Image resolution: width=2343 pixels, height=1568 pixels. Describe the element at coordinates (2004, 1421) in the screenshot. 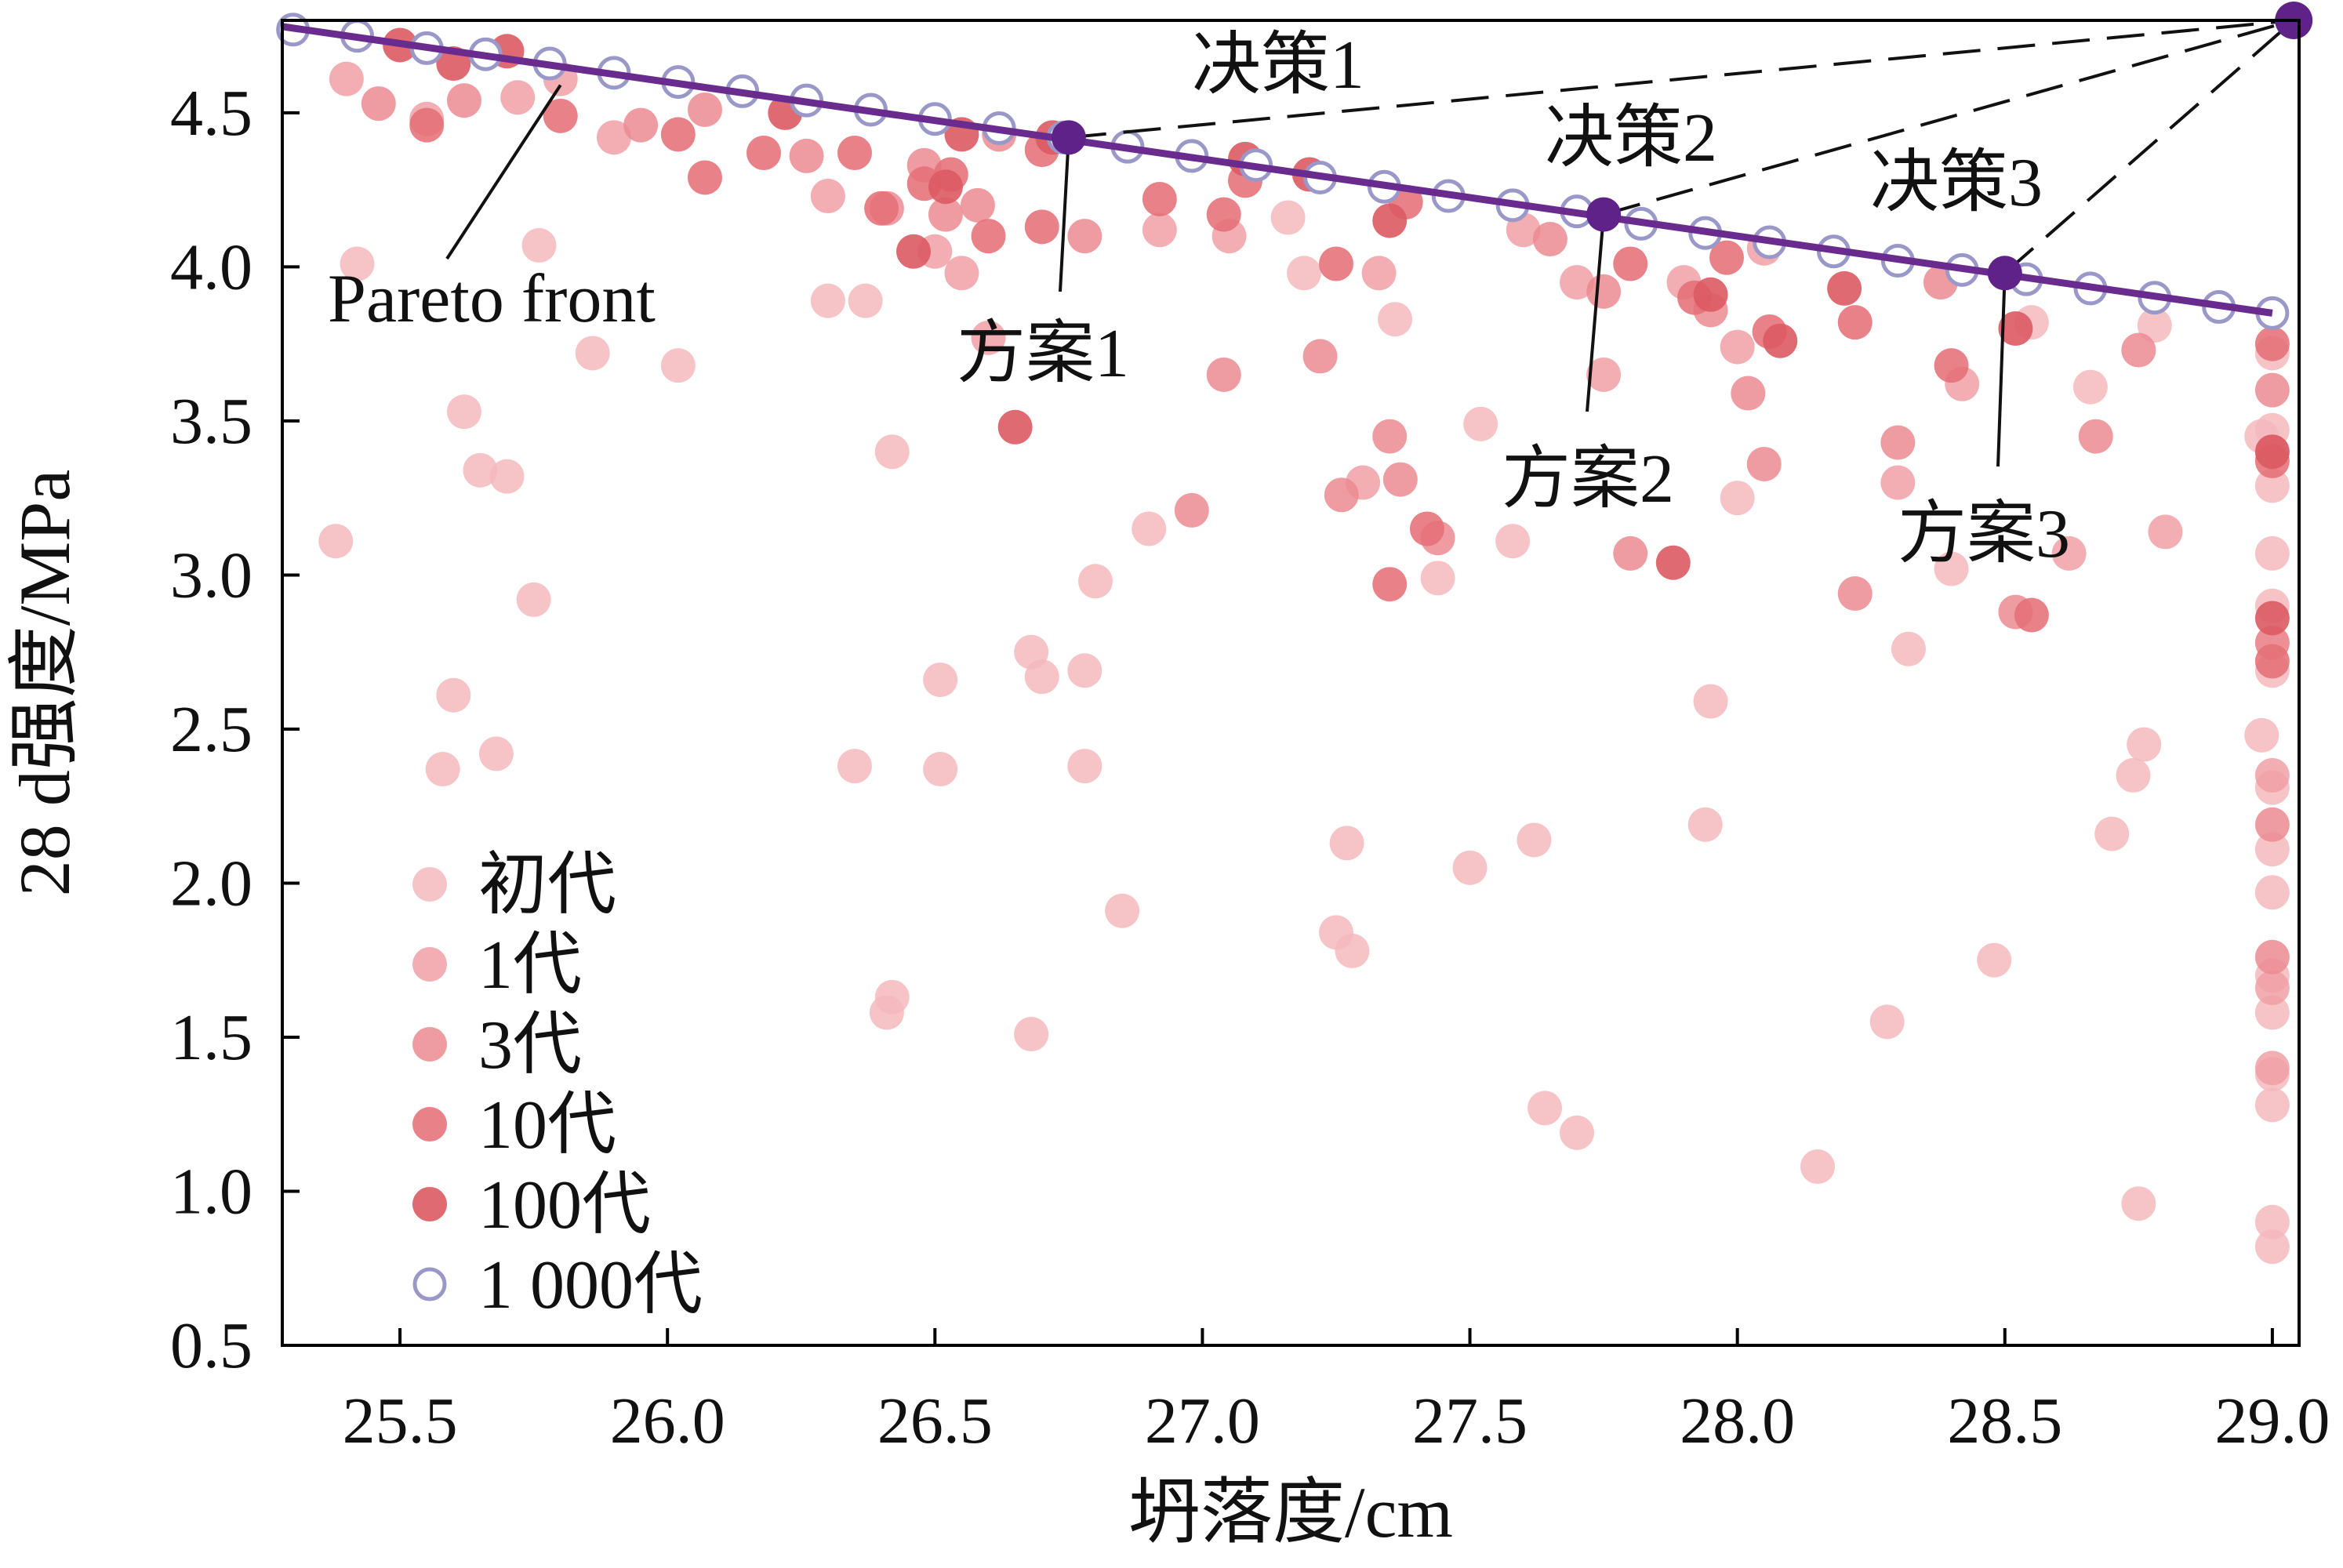

I see `x-tick-label: 28.5` at that location.